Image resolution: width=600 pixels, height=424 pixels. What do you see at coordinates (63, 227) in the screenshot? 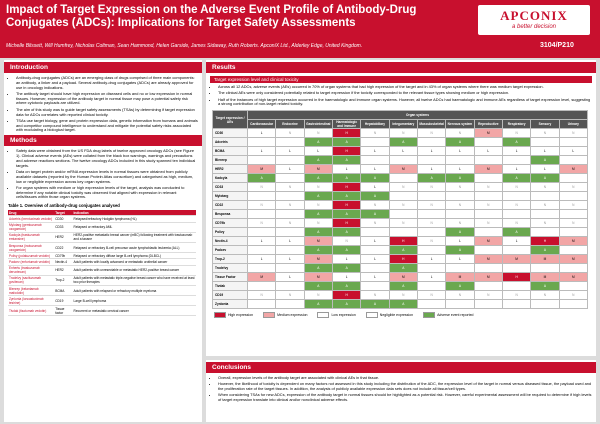
I see `table-cell: CD33` at bounding box center [63, 227].